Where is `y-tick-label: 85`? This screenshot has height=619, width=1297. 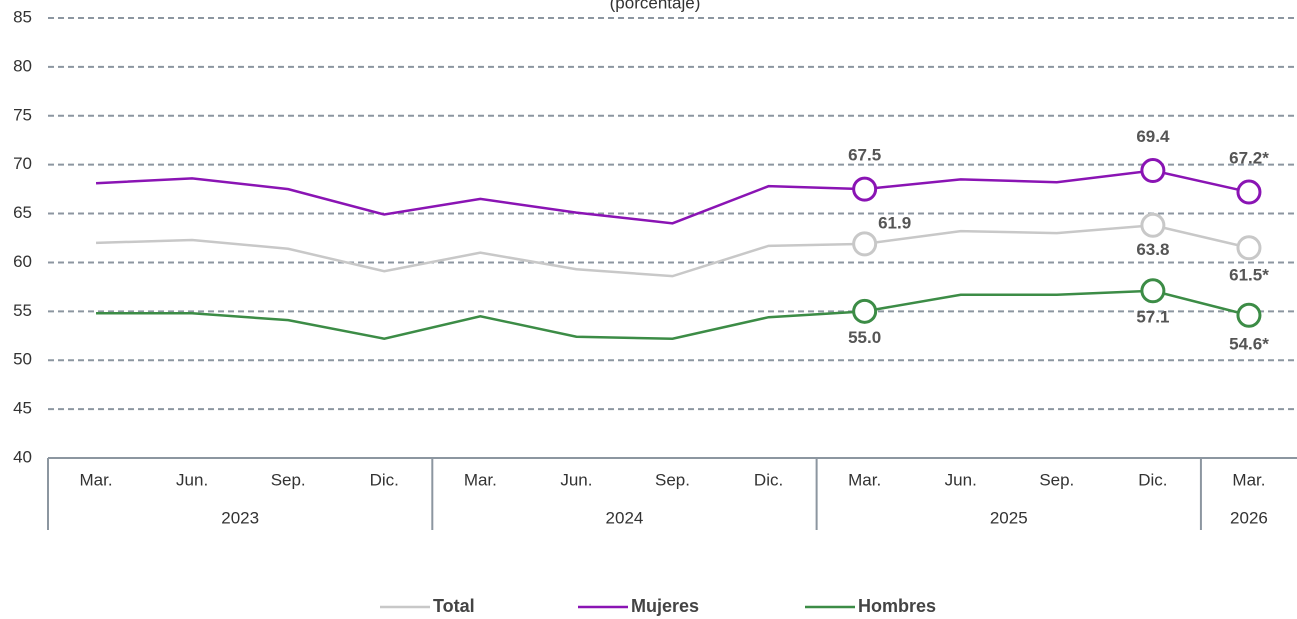 y-tick-label: 85 is located at coordinates (22, 16).